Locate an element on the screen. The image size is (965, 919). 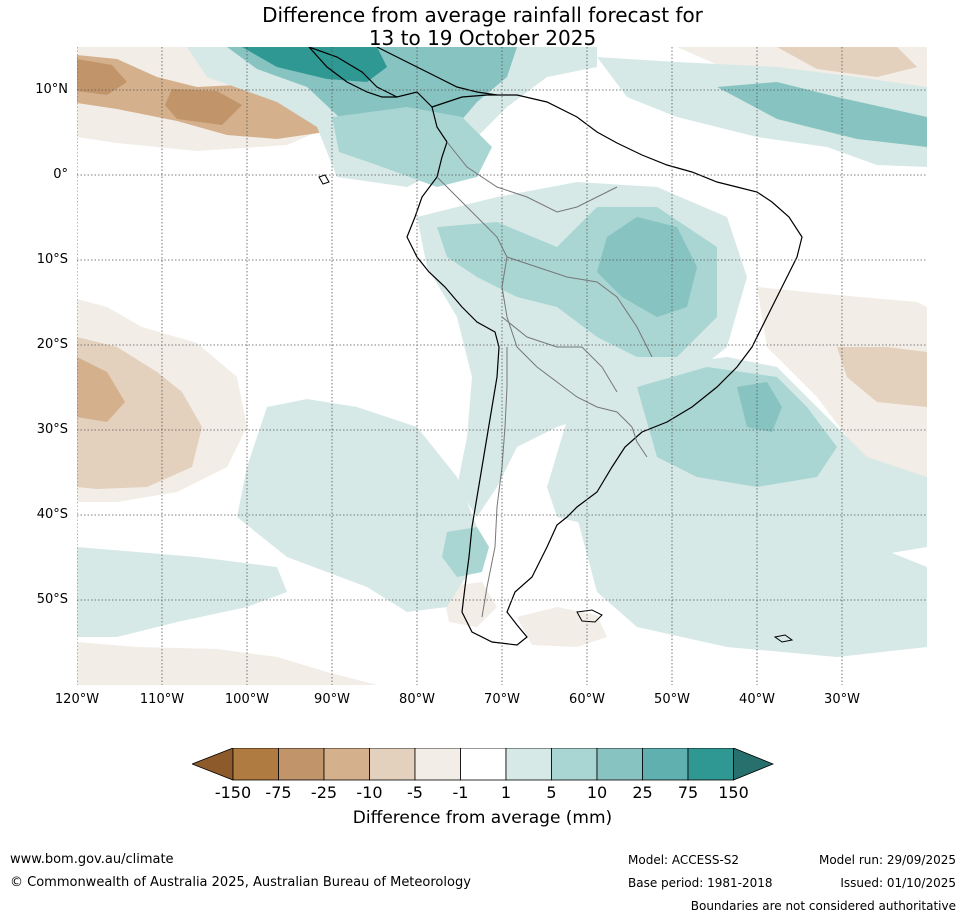
wet-region-south-atlantic-mid is located at coordinates (737, 427).